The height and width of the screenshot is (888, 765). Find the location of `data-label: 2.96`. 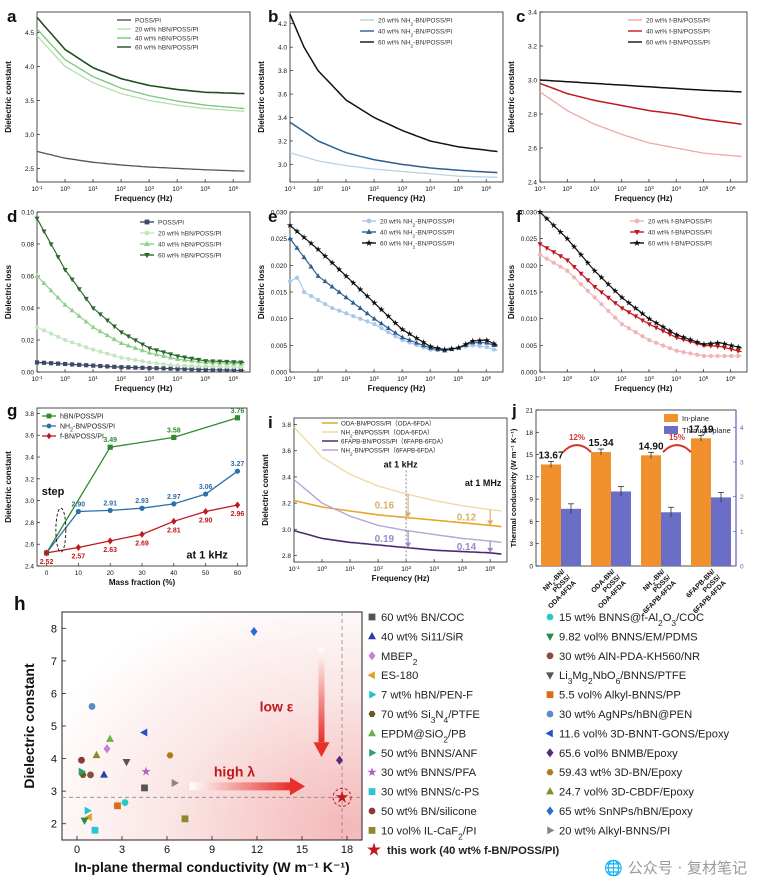

data-label: 2.96 is located at coordinates (238, 514).